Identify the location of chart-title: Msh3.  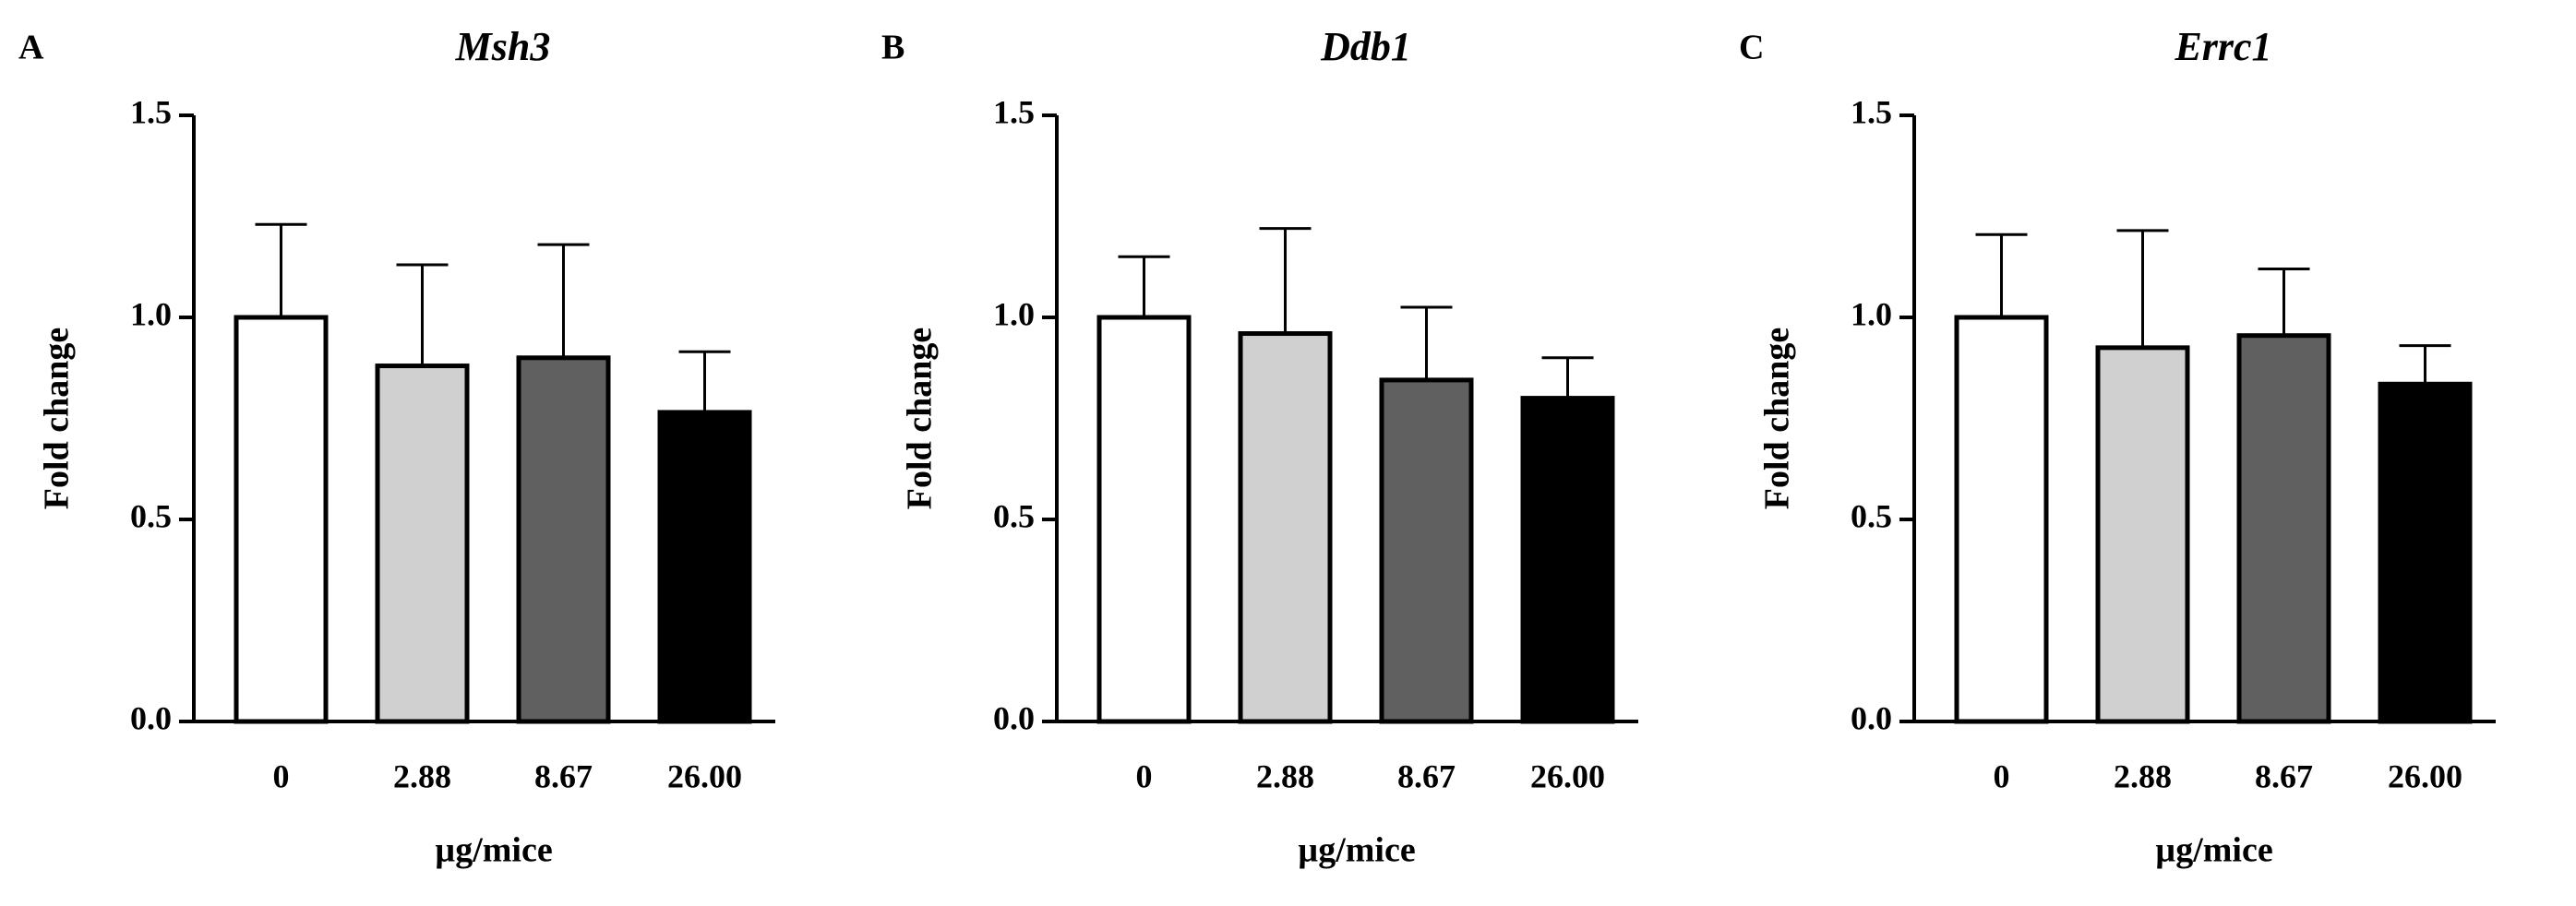
(503, 46).